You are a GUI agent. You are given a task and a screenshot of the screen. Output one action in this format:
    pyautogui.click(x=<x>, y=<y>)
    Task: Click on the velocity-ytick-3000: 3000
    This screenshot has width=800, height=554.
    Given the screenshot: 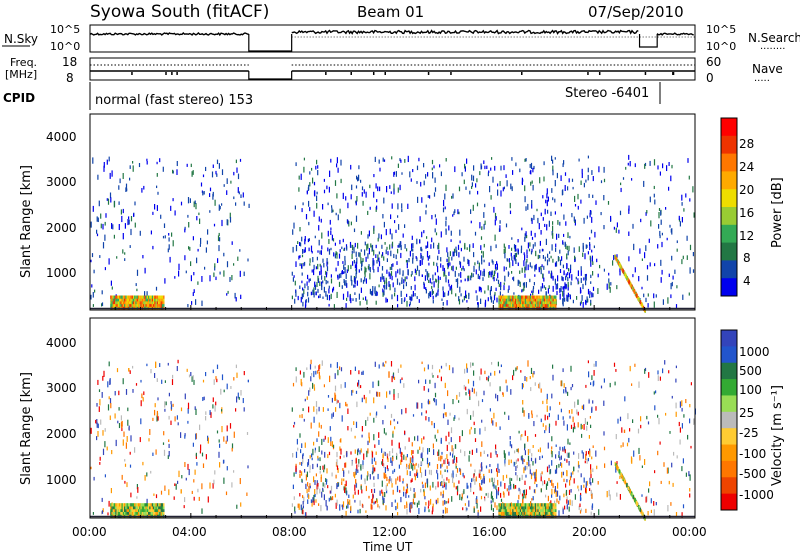 What is the action you would take?
    pyautogui.click(x=61, y=388)
    